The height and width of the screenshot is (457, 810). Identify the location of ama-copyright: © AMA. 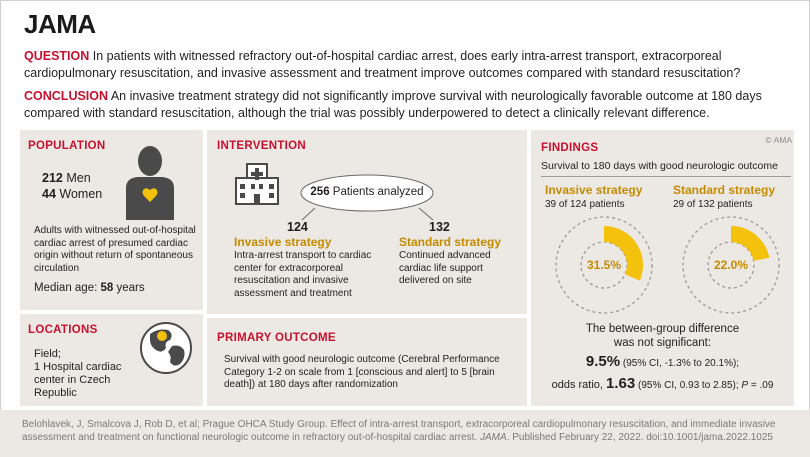
(778, 140).